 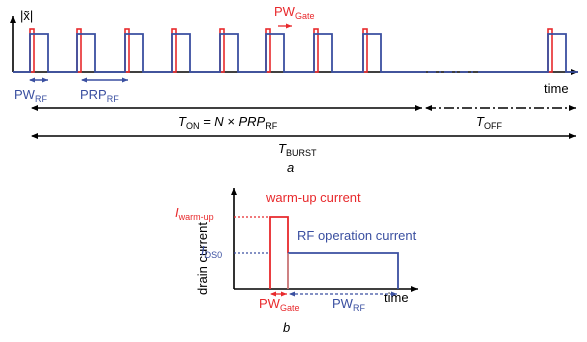 What do you see at coordinates (26, 15) in the screenshot?
I see `panel-a-y-axis-label: |x̃|` at bounding box center [26, 15].